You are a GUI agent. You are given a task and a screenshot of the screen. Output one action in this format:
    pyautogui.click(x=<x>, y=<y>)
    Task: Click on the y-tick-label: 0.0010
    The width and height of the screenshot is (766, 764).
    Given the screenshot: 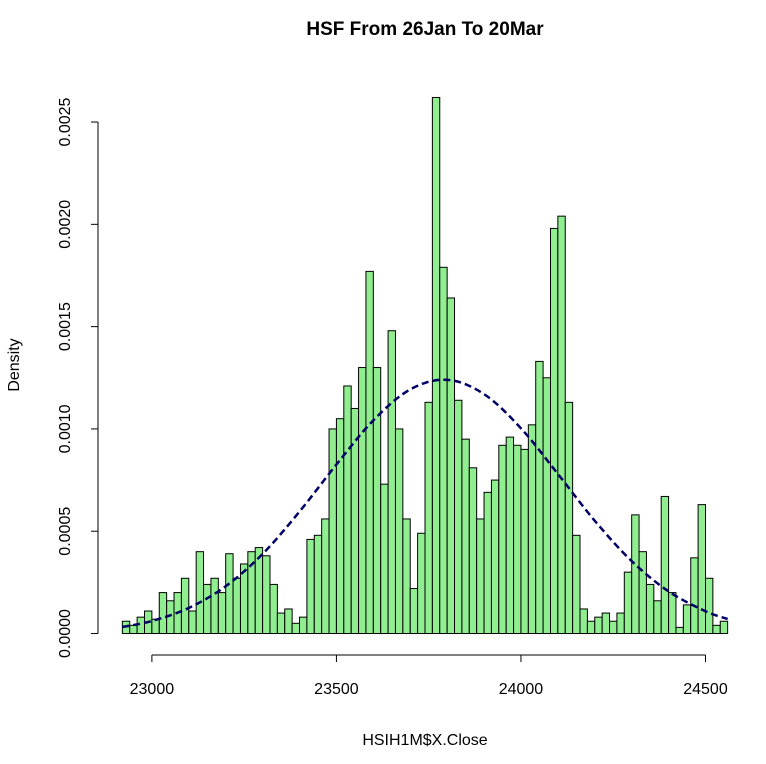 What is the action you would take?
    pyautogui.click(x=65, y=428)
    